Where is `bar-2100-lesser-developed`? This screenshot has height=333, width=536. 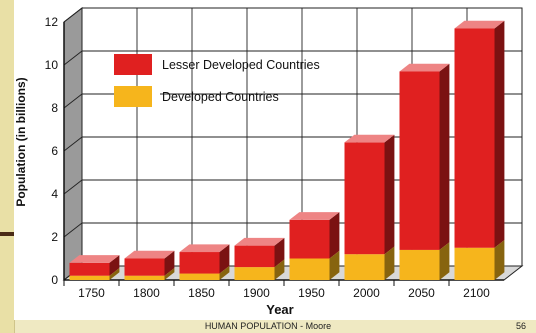 bar-2100-lesser-developed is located at coordinates (479, 134).